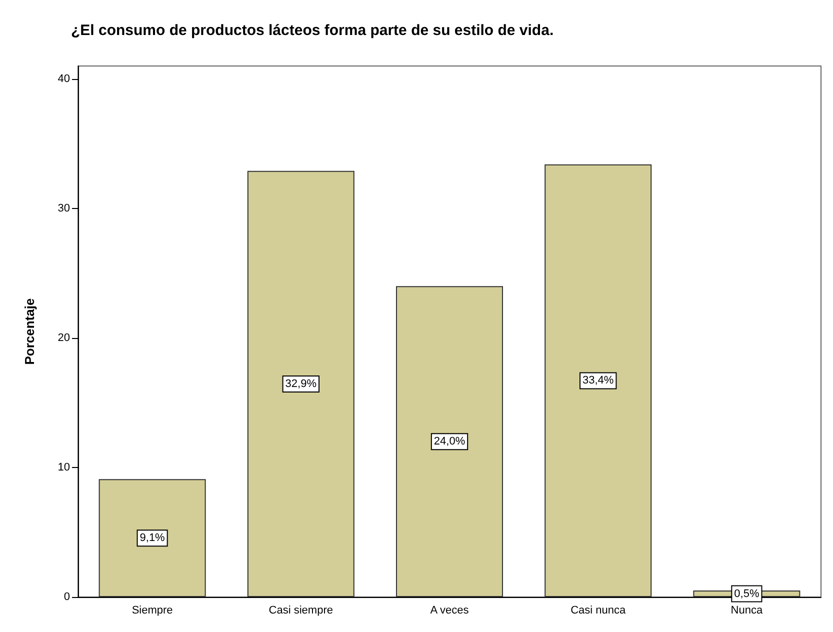 This screenshot has height=632, width=833. What do you see at coordinates (300, 610) in the screenshot?
I see `x-tick-label: Casi siempre` at bounding box center [300, 610].